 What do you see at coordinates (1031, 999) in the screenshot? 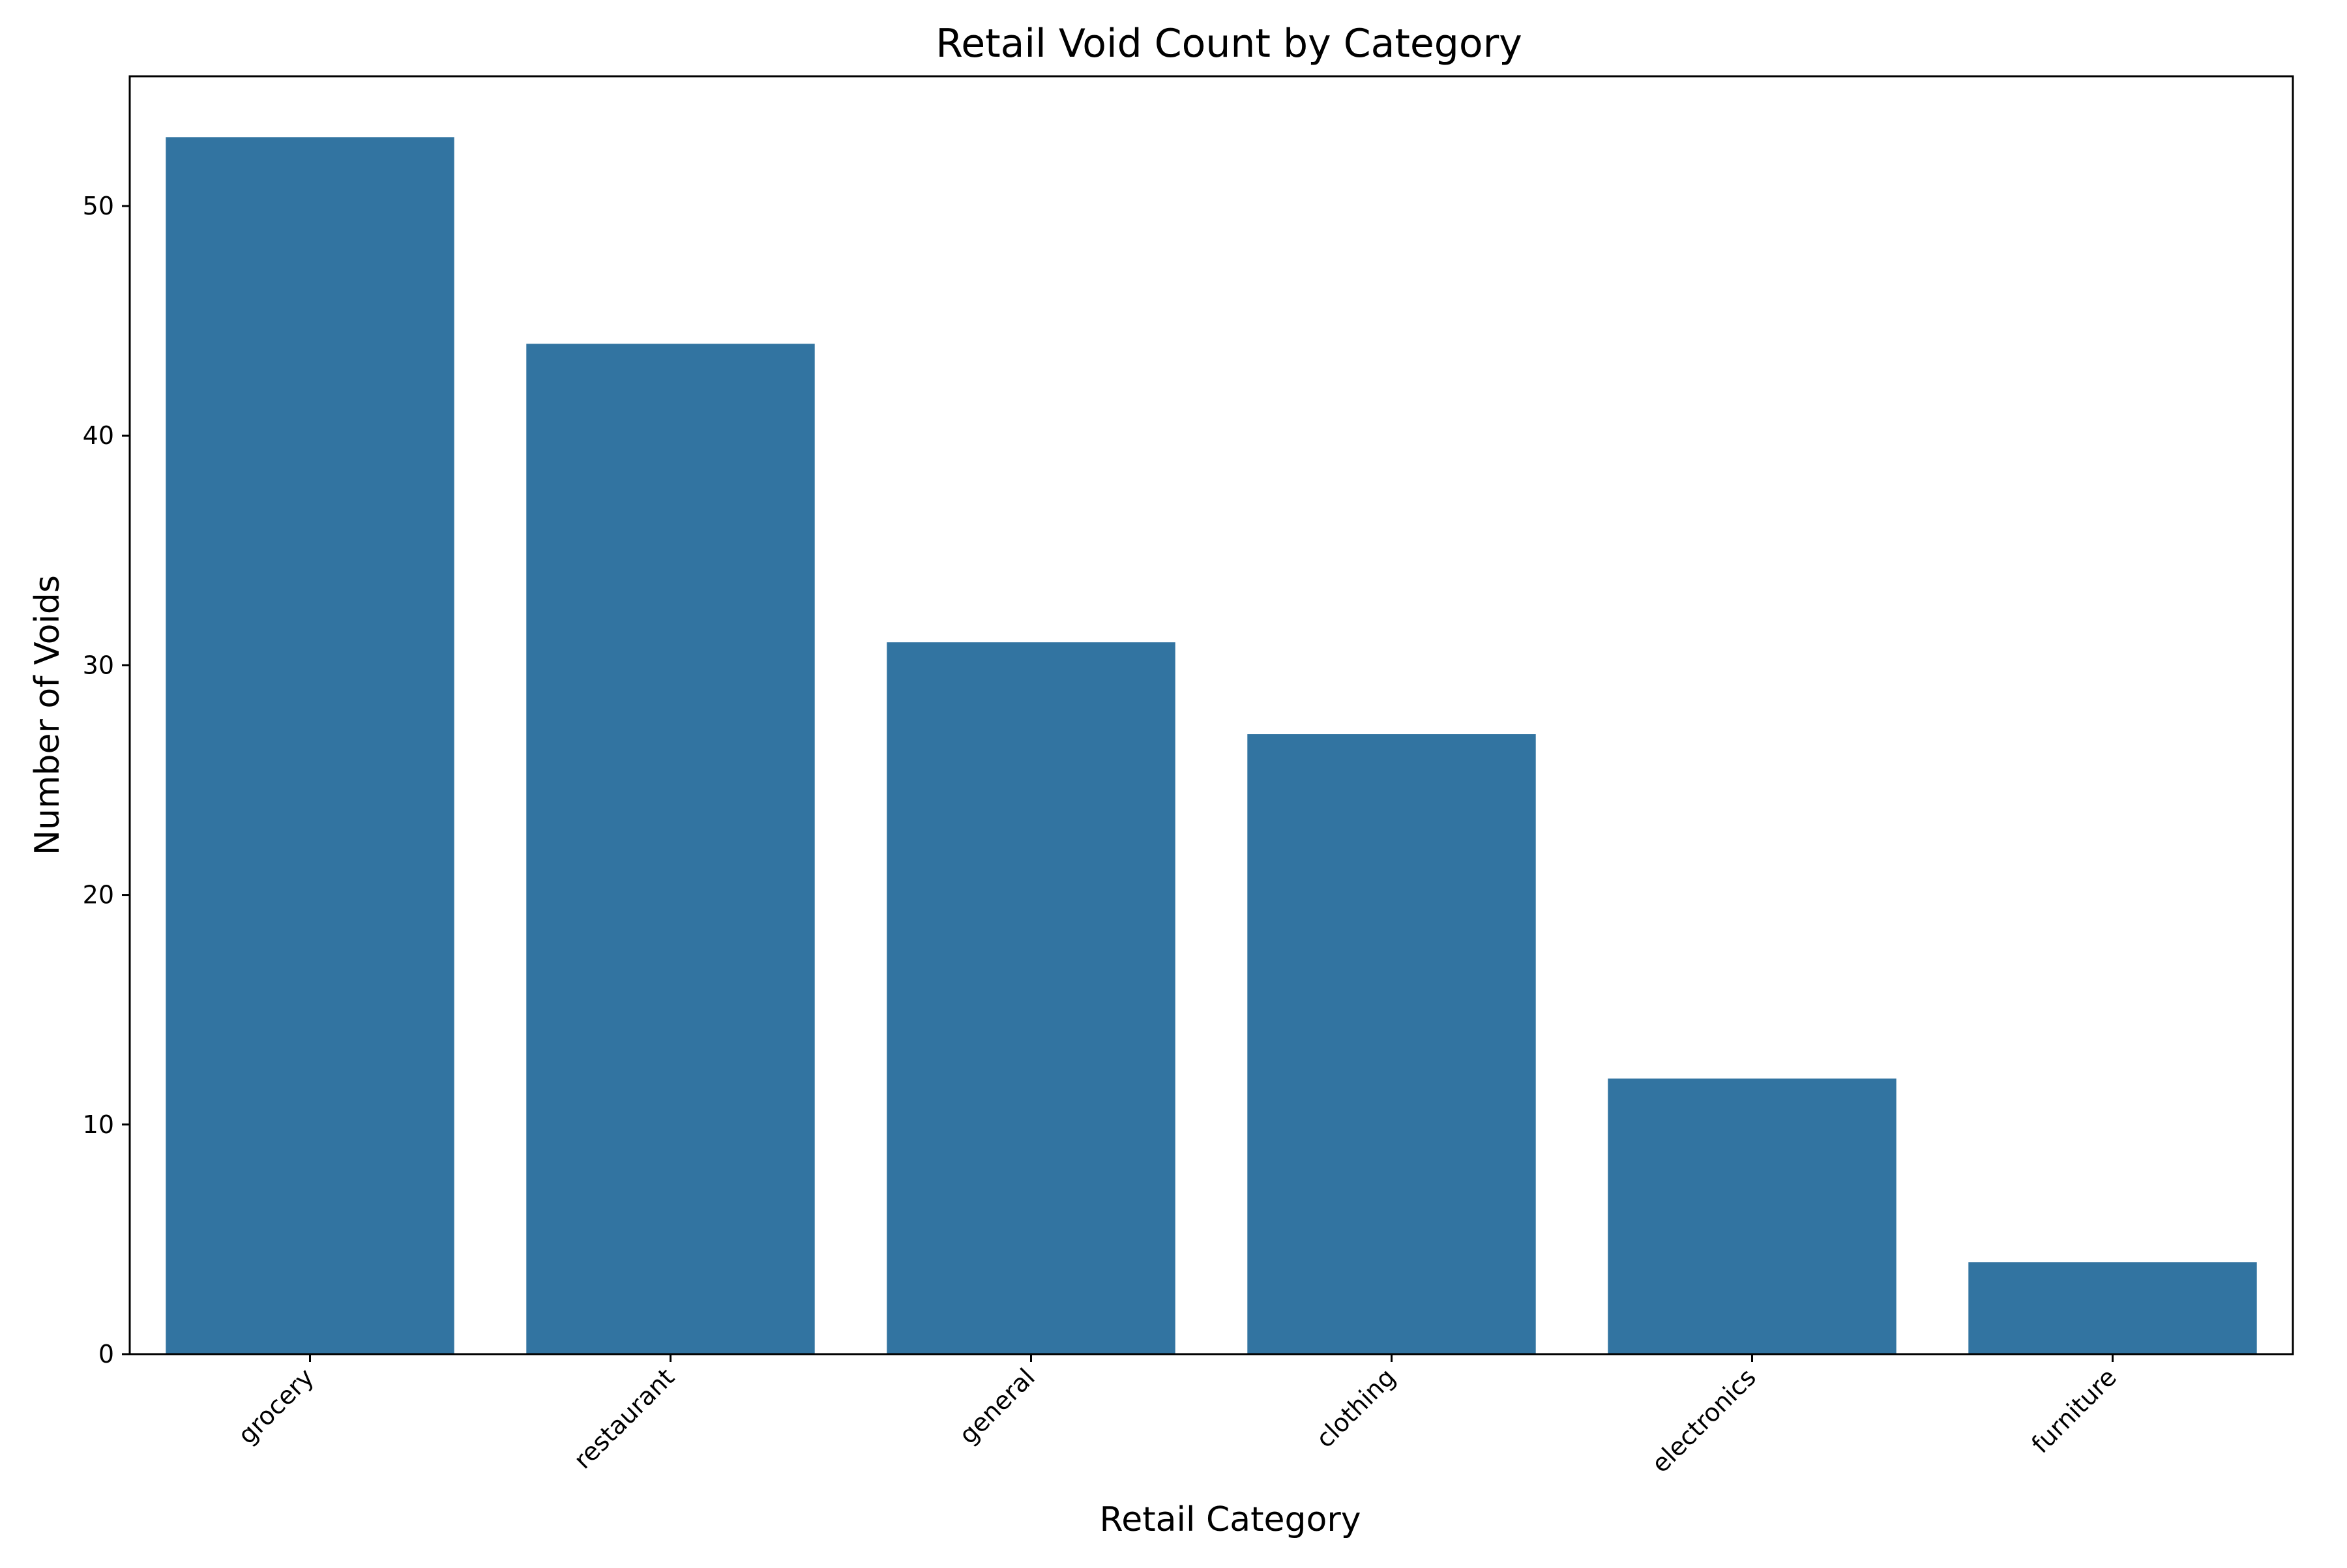
I see `bar-general` at bounding box center [1031, 999].